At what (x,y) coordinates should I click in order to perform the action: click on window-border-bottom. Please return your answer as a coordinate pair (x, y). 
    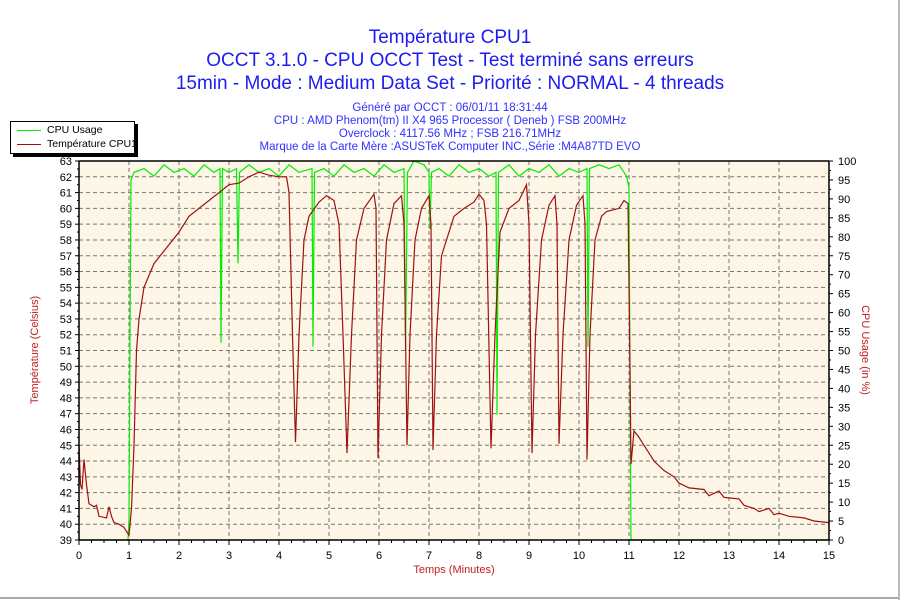
    Looking at the image, I should click on (450, 598).